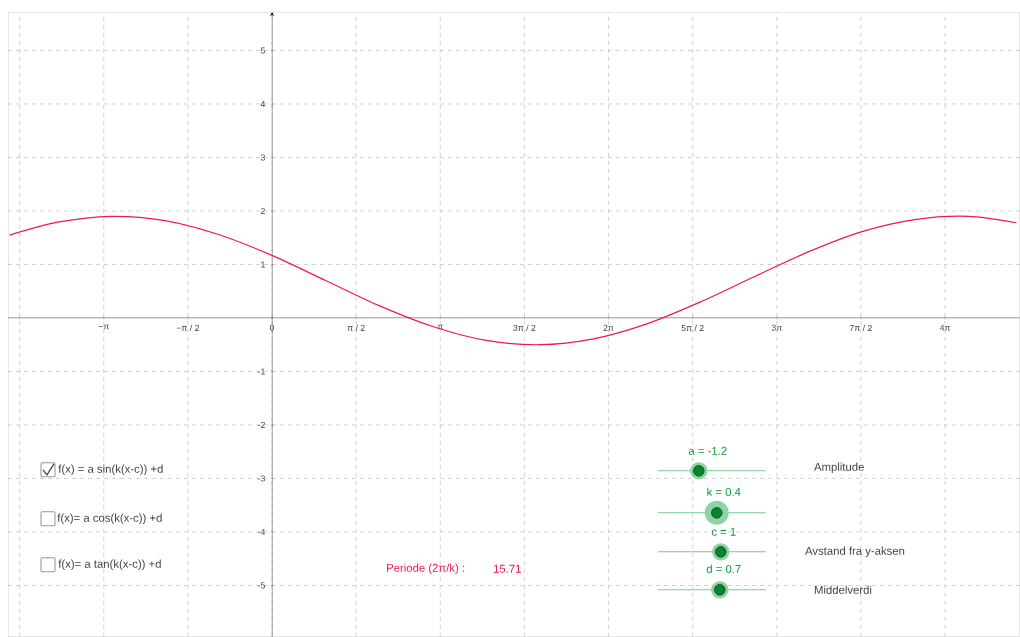 This screenshot has height=637, width=1020. What do you see at coordinates (262, 50) in the screenshot?
I see `y-tick-label: 5` at bounding box center [262, 50].